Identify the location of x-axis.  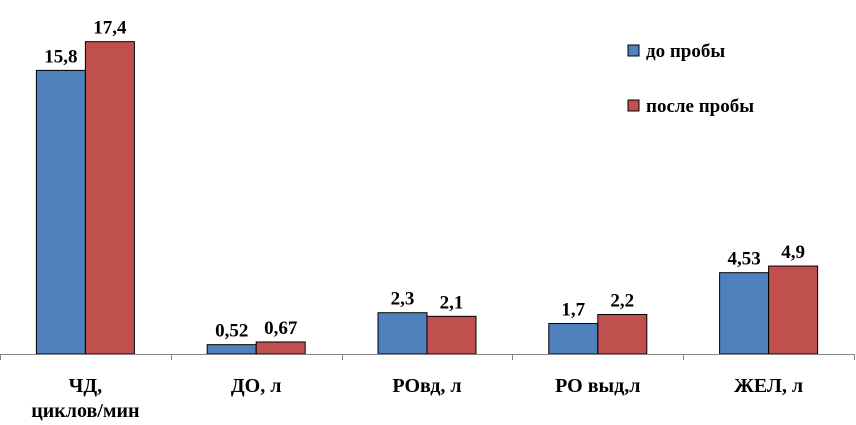
(427, 357).